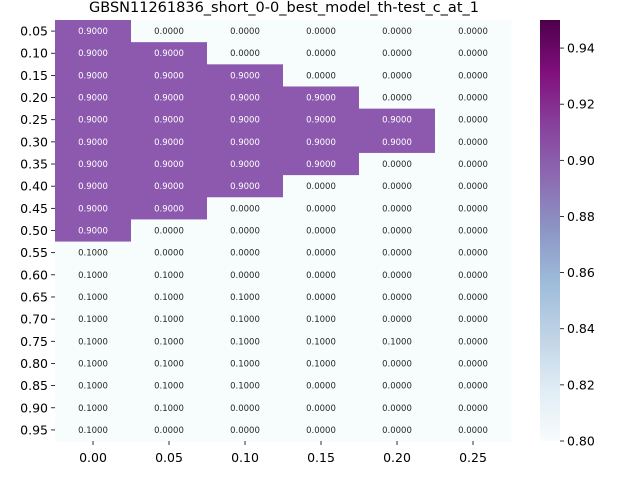 This screenshot has height=480, width=640. Describe the element at coordinates (34, 341) in the screenshot. I see `y-tick-label: 0.75` at that location.